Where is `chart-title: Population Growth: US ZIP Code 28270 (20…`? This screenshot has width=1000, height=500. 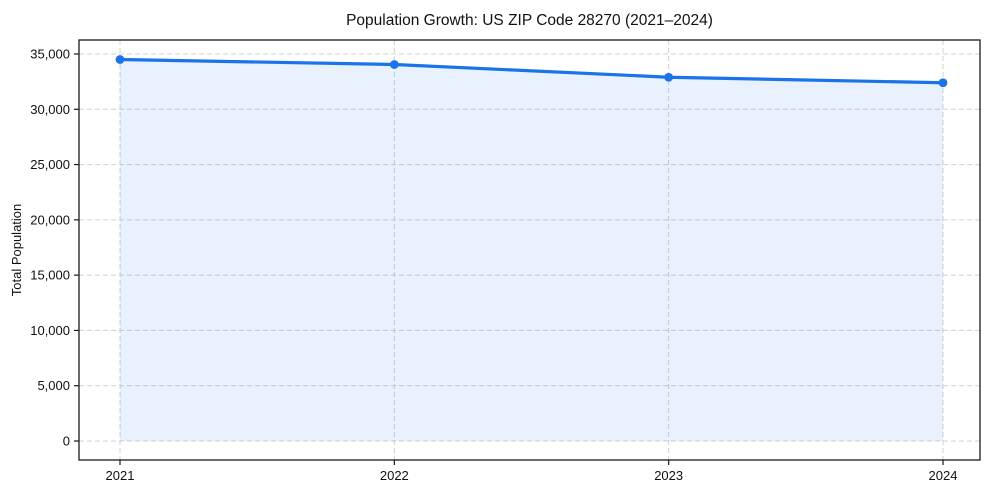 chart-title: Population Growth: US ZIP Code 28270 (20… is located at coordinates (529, 20).